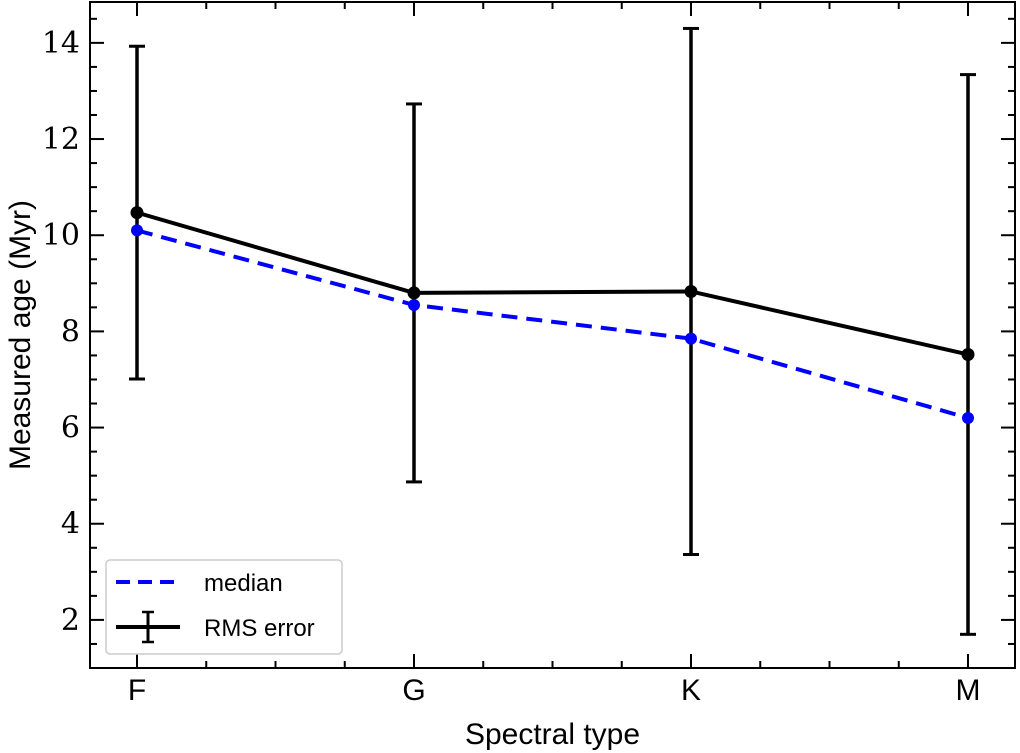 The height and width of the screenshot is (753, 1020). What do you see at coordinates (413, 690) in the screenshot?
I see `x-tick-label-g: G` at bounding box center [413, 690].